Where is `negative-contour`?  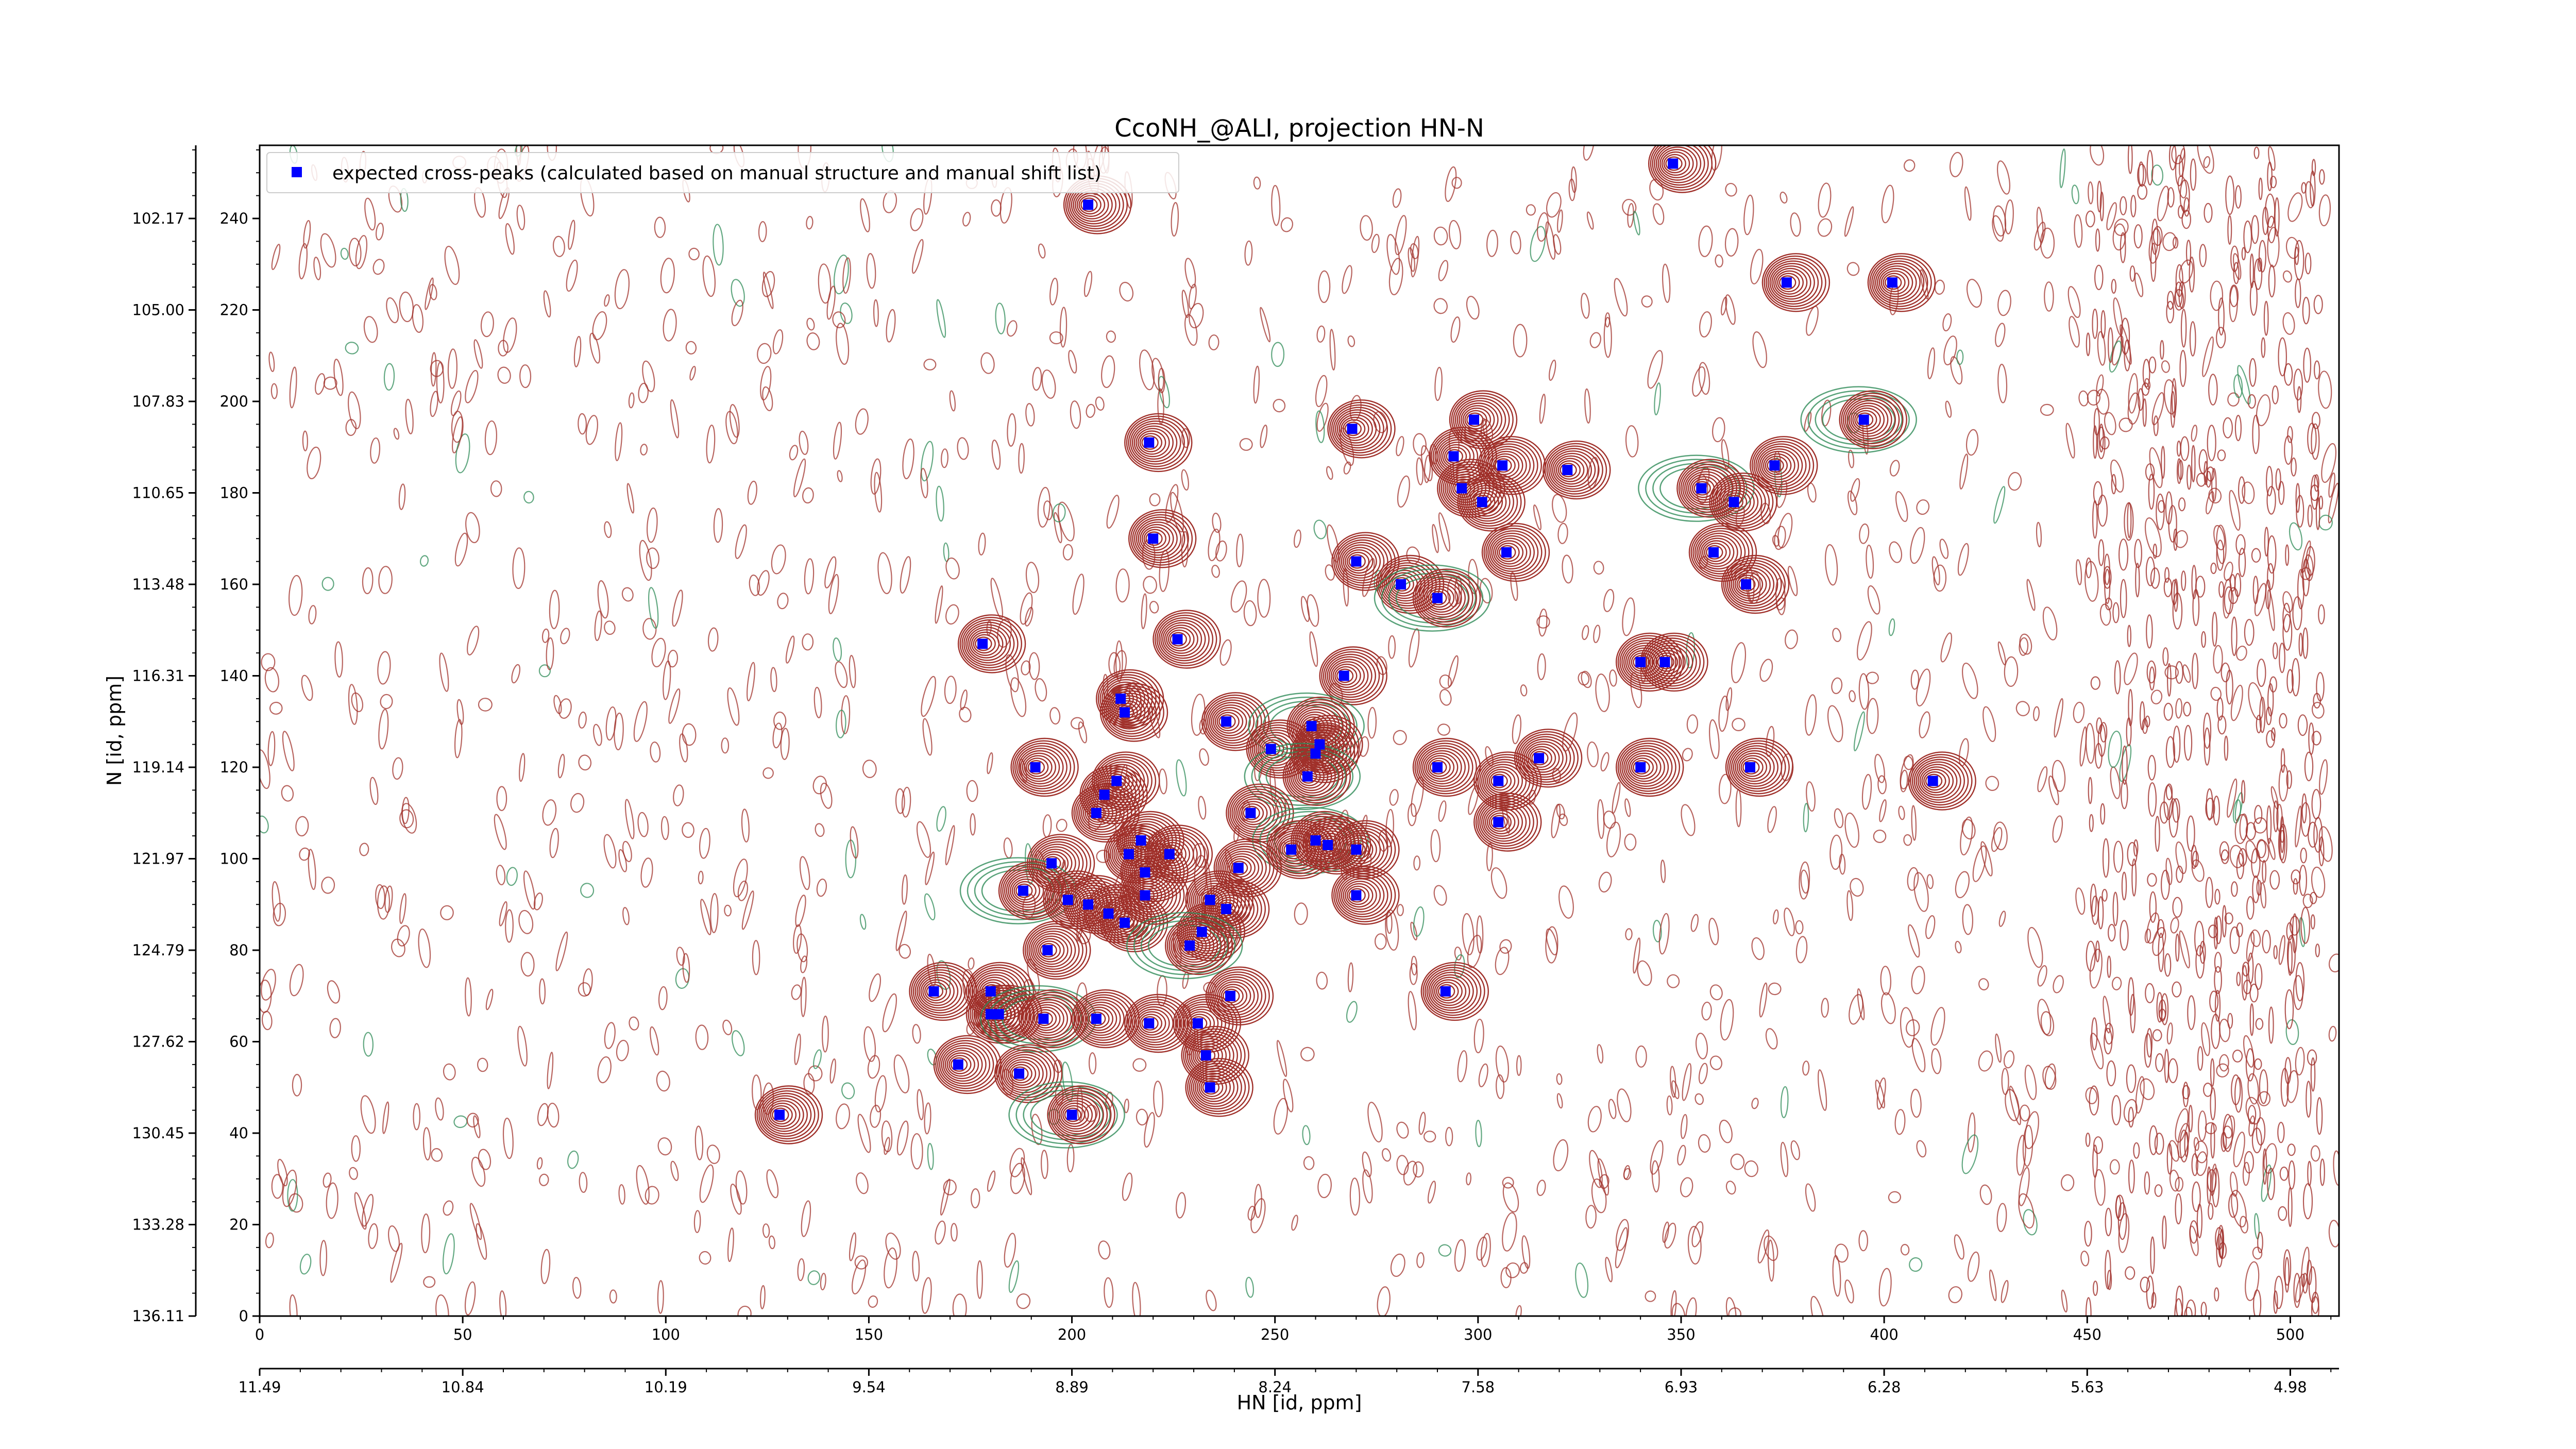
negative-contour is located at coordinates (1067, 1114).